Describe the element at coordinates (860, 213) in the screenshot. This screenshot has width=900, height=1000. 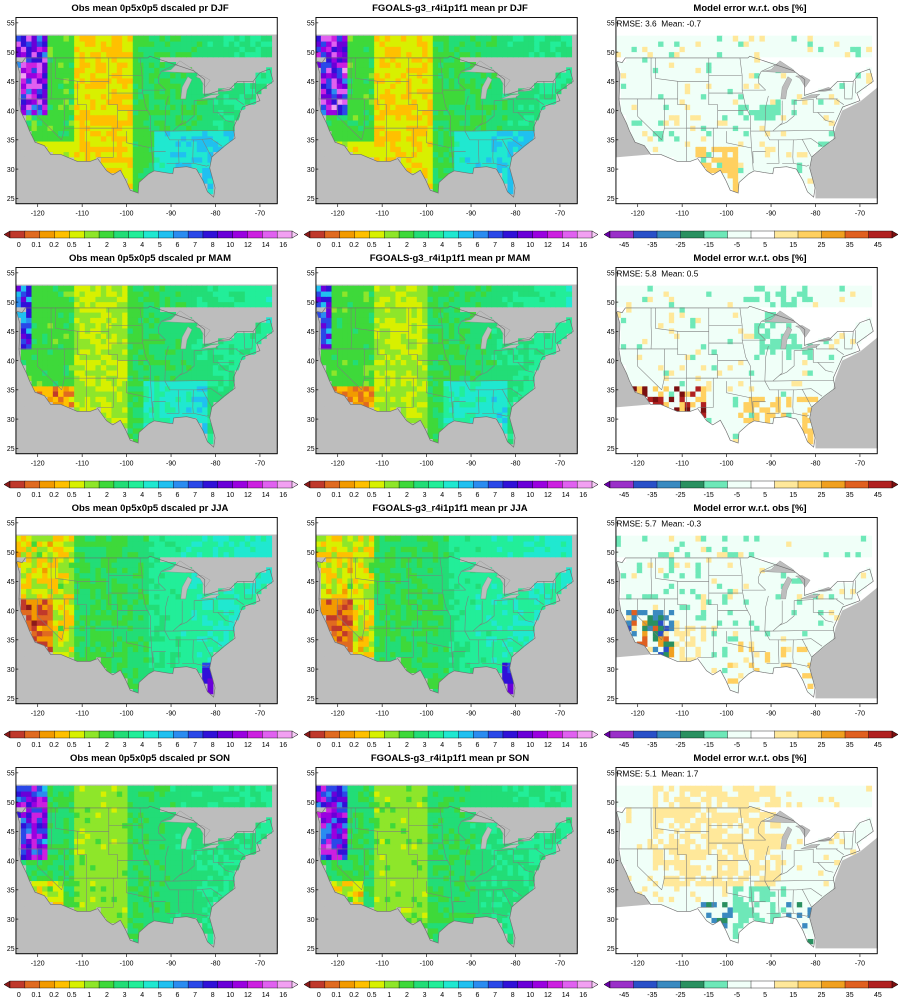
I see `lon-tick-label: -70` at that location.